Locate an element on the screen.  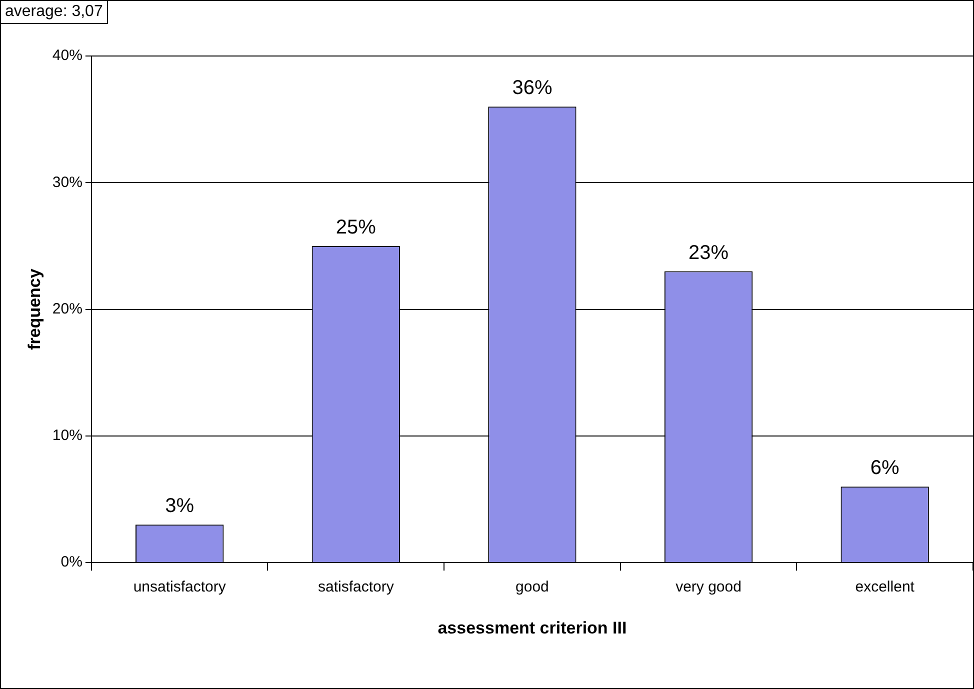
x-tick-label: satisfactory is located at coordinates (356, 587).